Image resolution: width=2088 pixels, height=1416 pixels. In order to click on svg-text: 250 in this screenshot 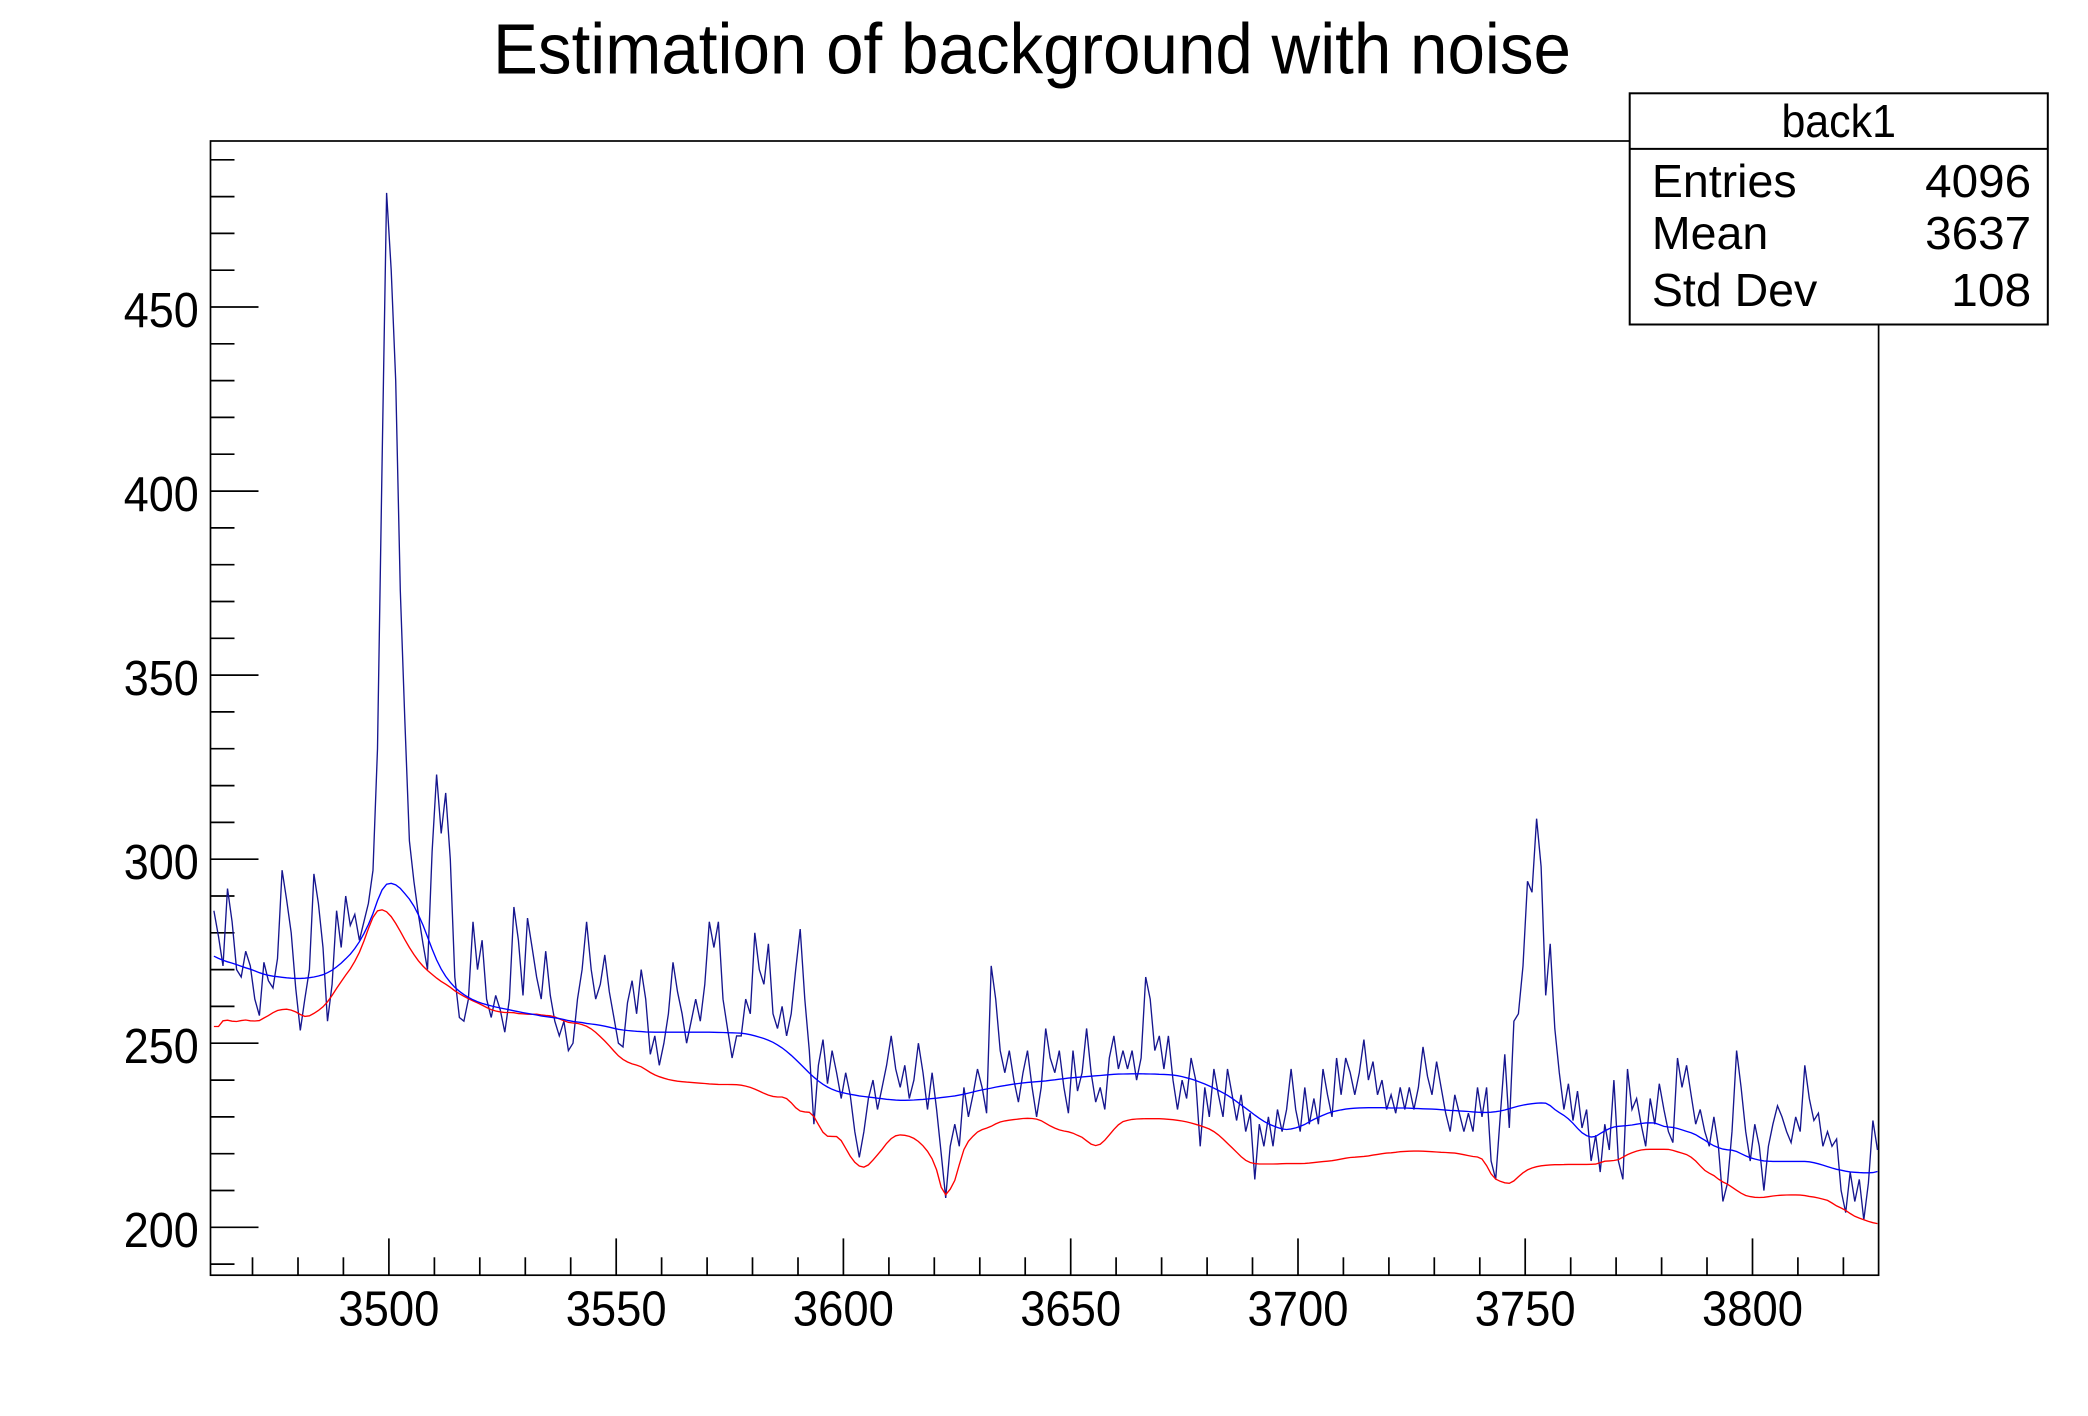, I will do `click(161, 1047)`.